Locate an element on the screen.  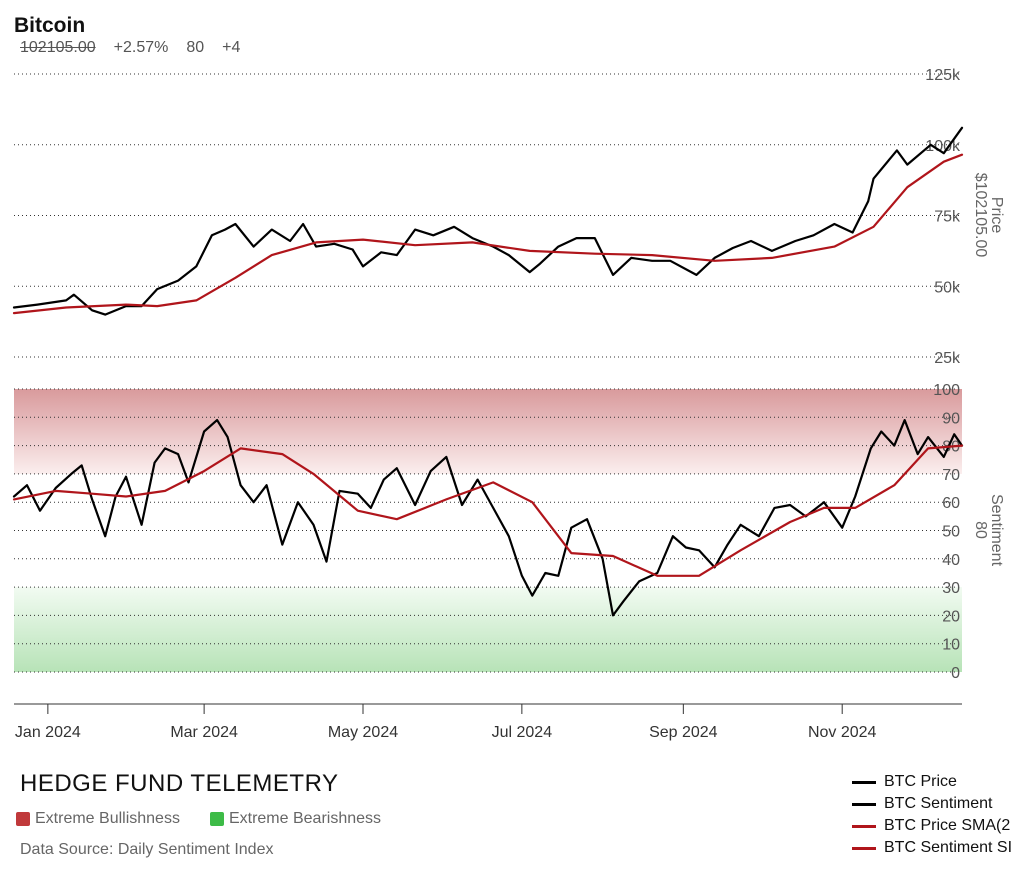
x-tick-label: Jan 2024 is located at coordinates (48, 732).